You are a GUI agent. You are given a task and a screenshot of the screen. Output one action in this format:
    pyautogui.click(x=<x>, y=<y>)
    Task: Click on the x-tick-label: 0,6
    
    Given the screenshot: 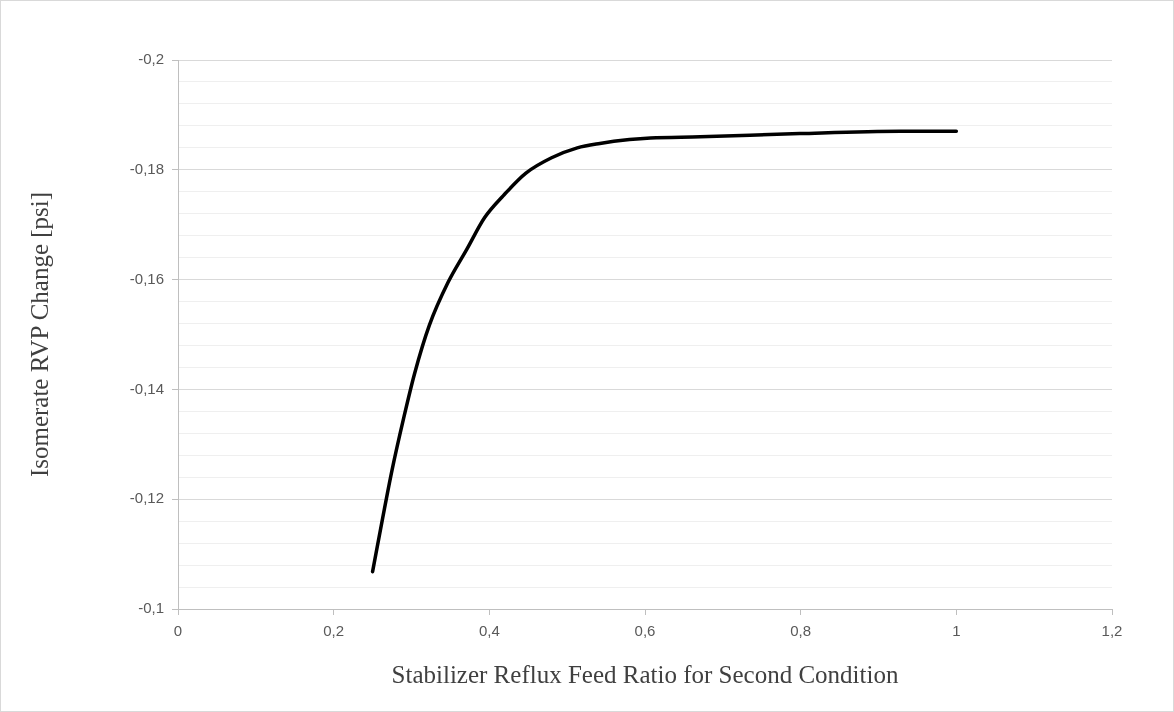 What is the action you would take?
    pyautogui.click(x=645, y=631)
    